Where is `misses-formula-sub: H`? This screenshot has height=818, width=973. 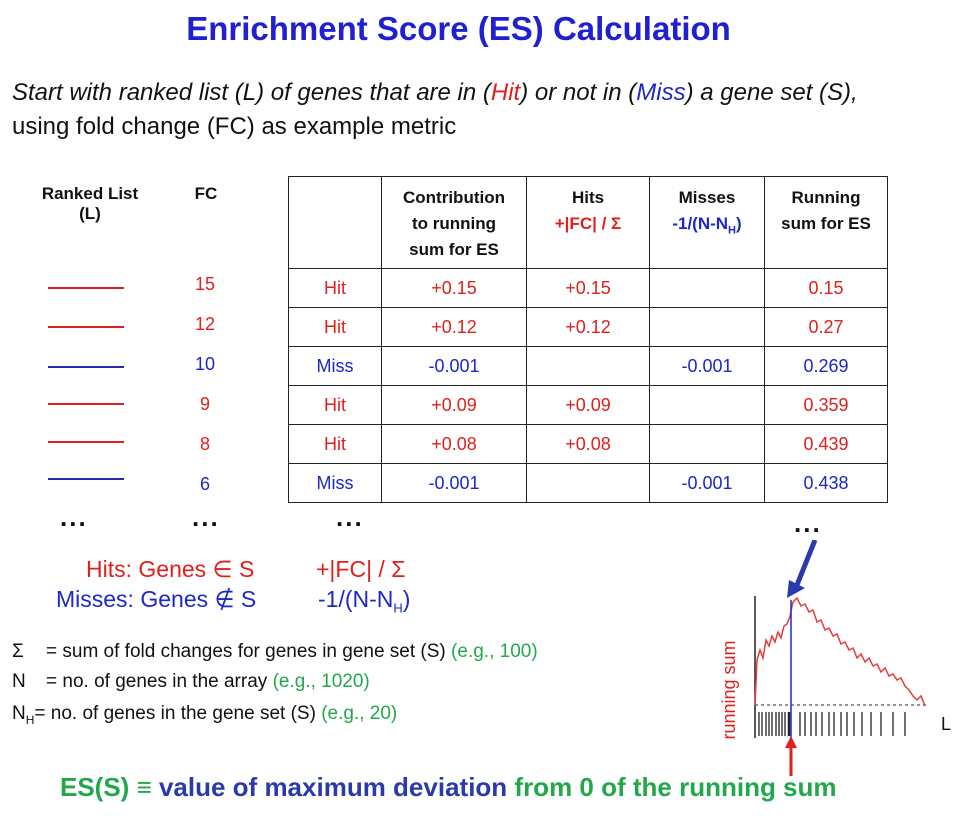
misses-formula-sub: H is located at coordinates (732, 230).